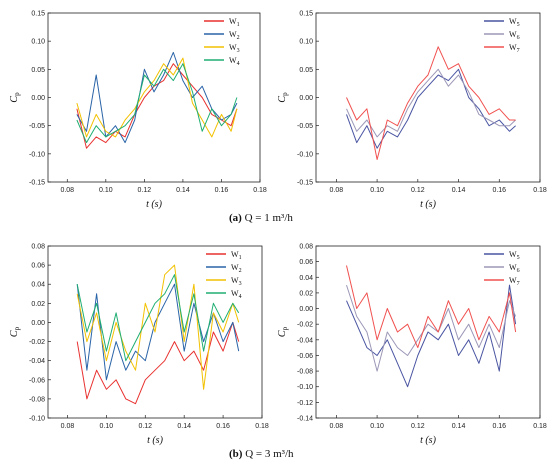  I want to click on caption-b: (b) Q = 3 m³/h, so click(261, 454).